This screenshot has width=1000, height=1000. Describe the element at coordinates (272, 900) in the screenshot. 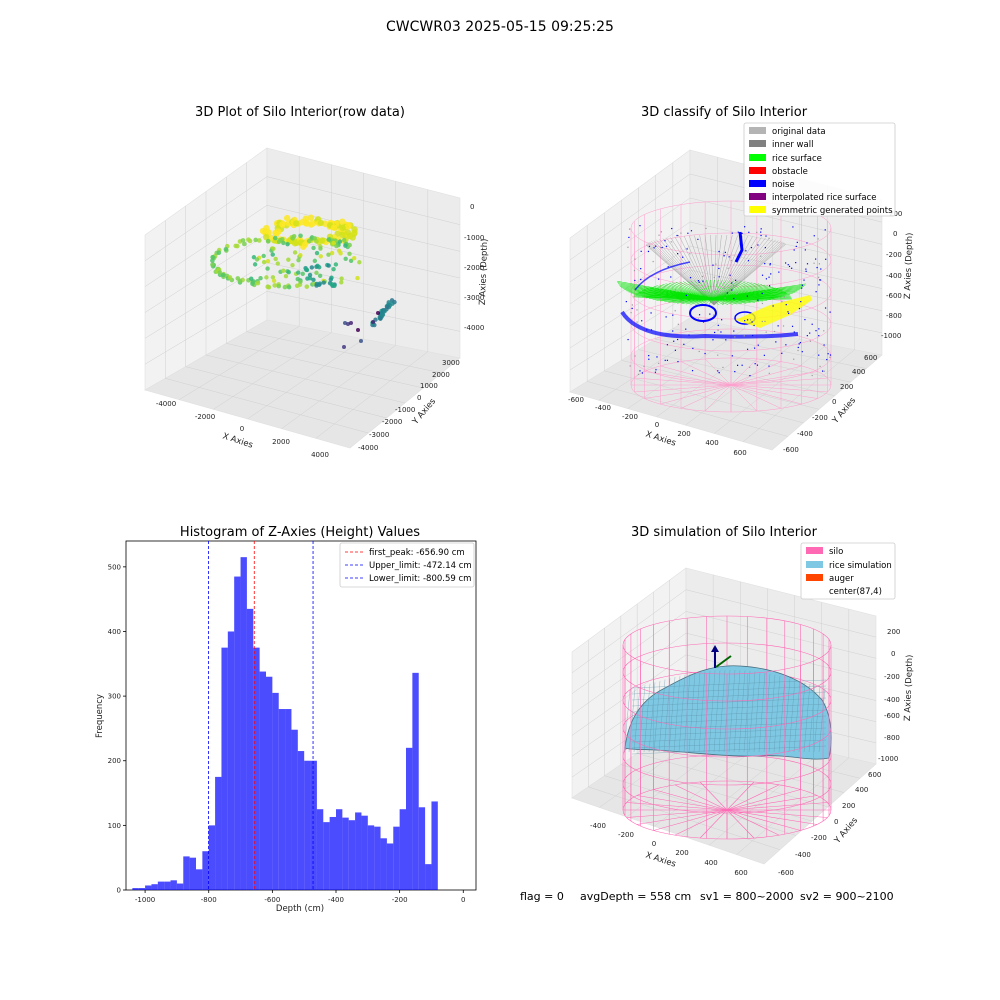

I see `x-tick-label: -600` at that location.